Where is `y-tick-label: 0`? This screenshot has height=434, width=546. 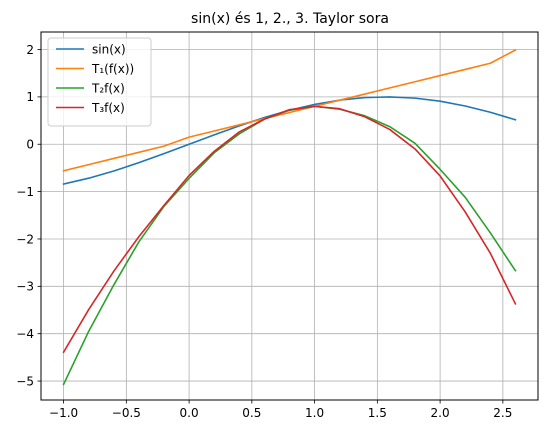
y-tick-label: 0 is located at coordinates (30, 145).